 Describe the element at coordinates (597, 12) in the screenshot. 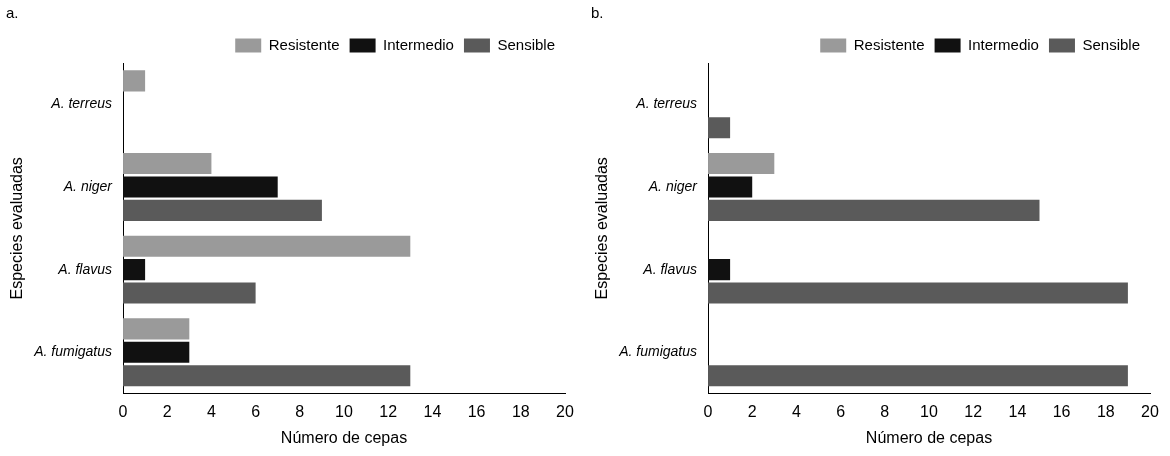

I see `text: b.` at that location.